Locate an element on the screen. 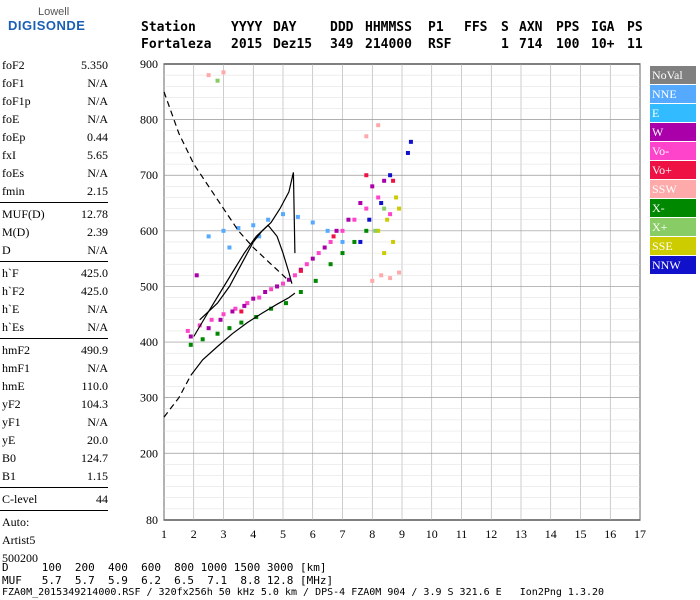  legend-label: SSE is located at coordinates (662, 246).